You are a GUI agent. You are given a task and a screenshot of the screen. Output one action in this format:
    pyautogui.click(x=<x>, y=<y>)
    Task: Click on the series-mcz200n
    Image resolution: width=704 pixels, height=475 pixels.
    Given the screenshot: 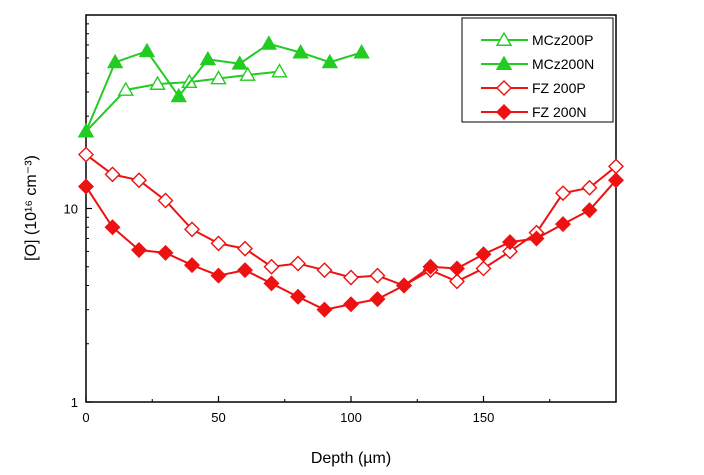 What is the action you would take?
    pyautogui.click(x=223, y=86)
    